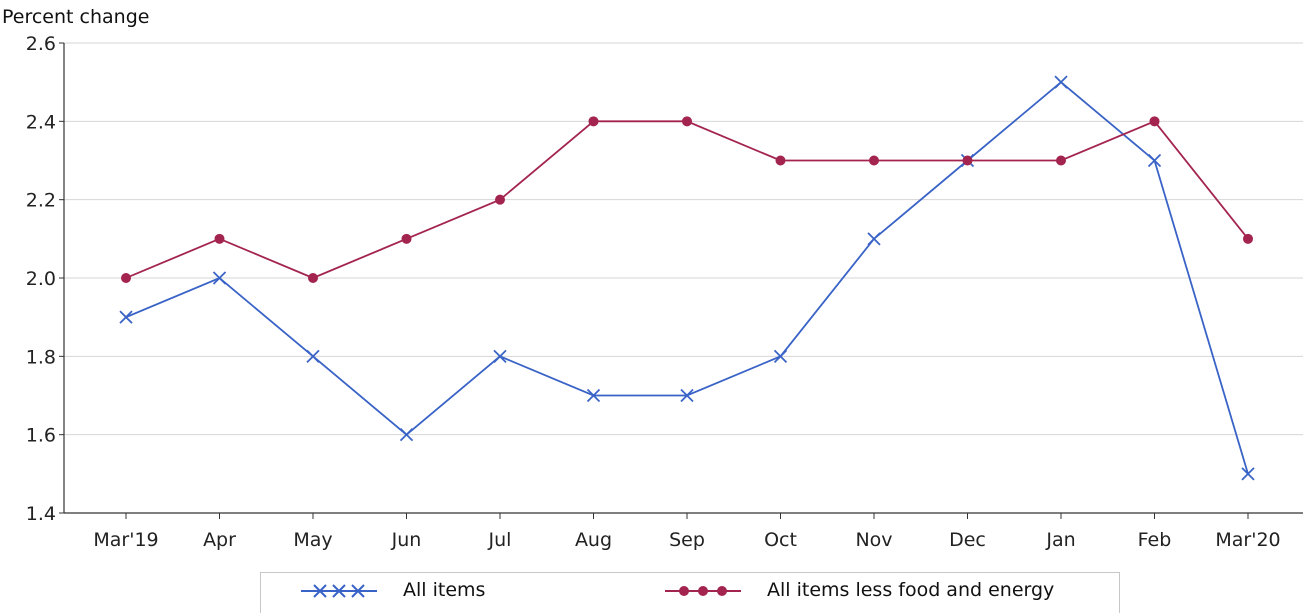  I want to click on x-marker-line-icon, so click(339, 591).